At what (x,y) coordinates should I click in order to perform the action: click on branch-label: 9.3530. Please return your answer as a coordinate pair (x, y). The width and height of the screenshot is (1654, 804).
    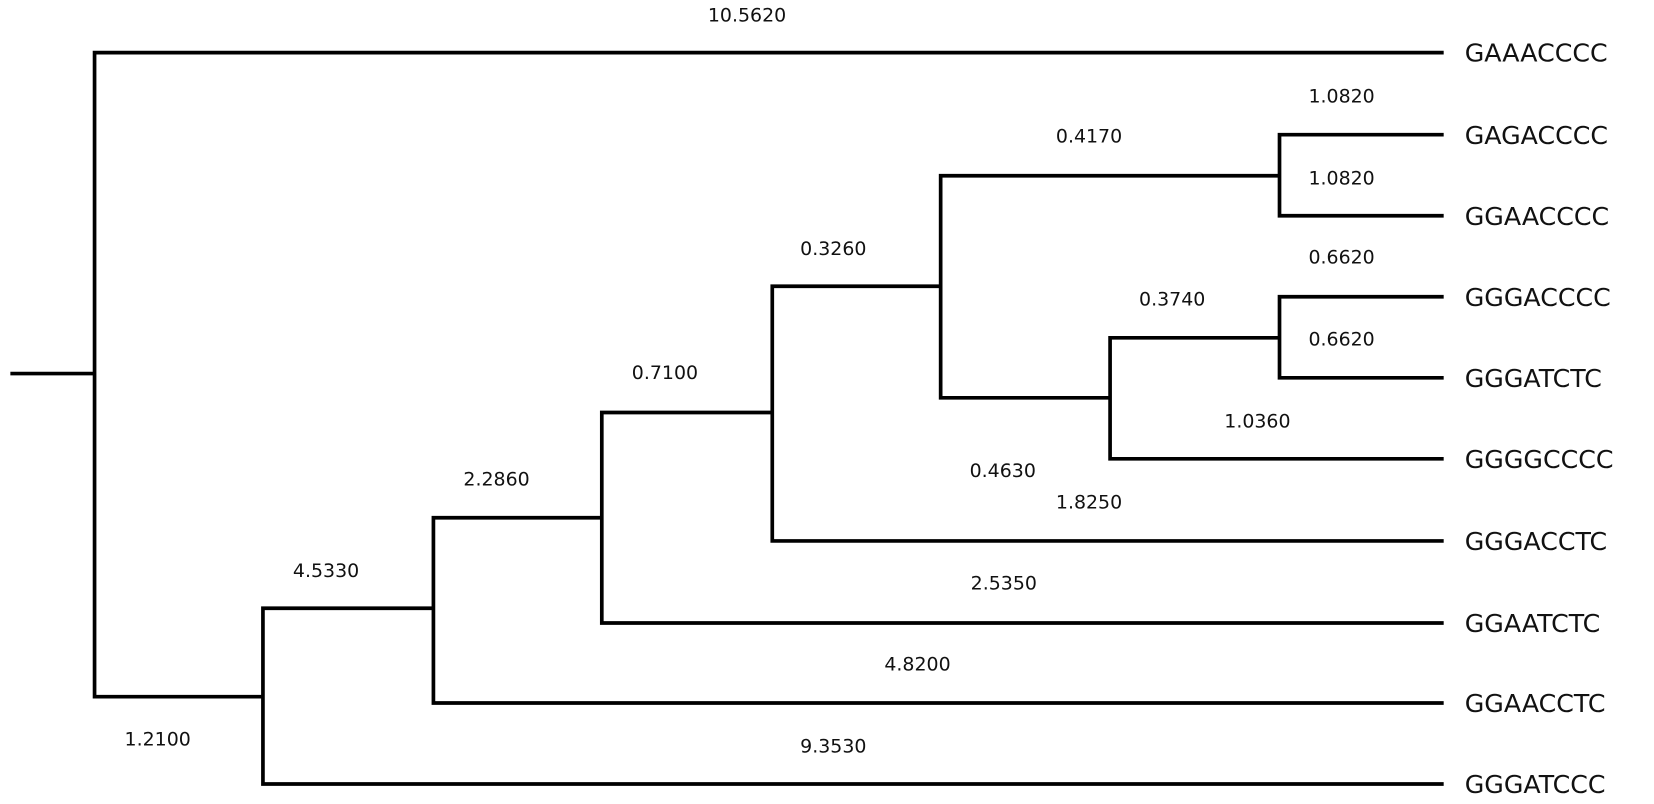
    Looking at the image, I should click on (833, 747).